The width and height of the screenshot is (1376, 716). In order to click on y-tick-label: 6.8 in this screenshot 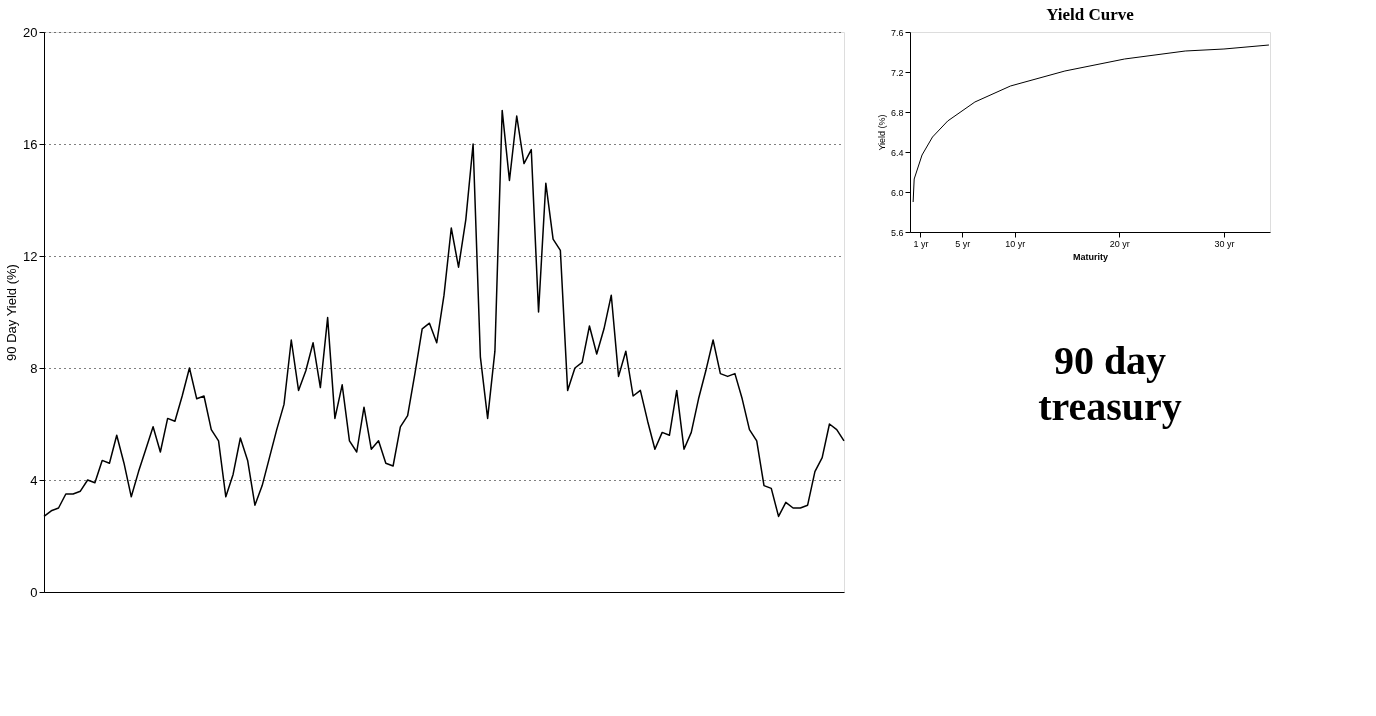, I will do `click(897, 112)`.